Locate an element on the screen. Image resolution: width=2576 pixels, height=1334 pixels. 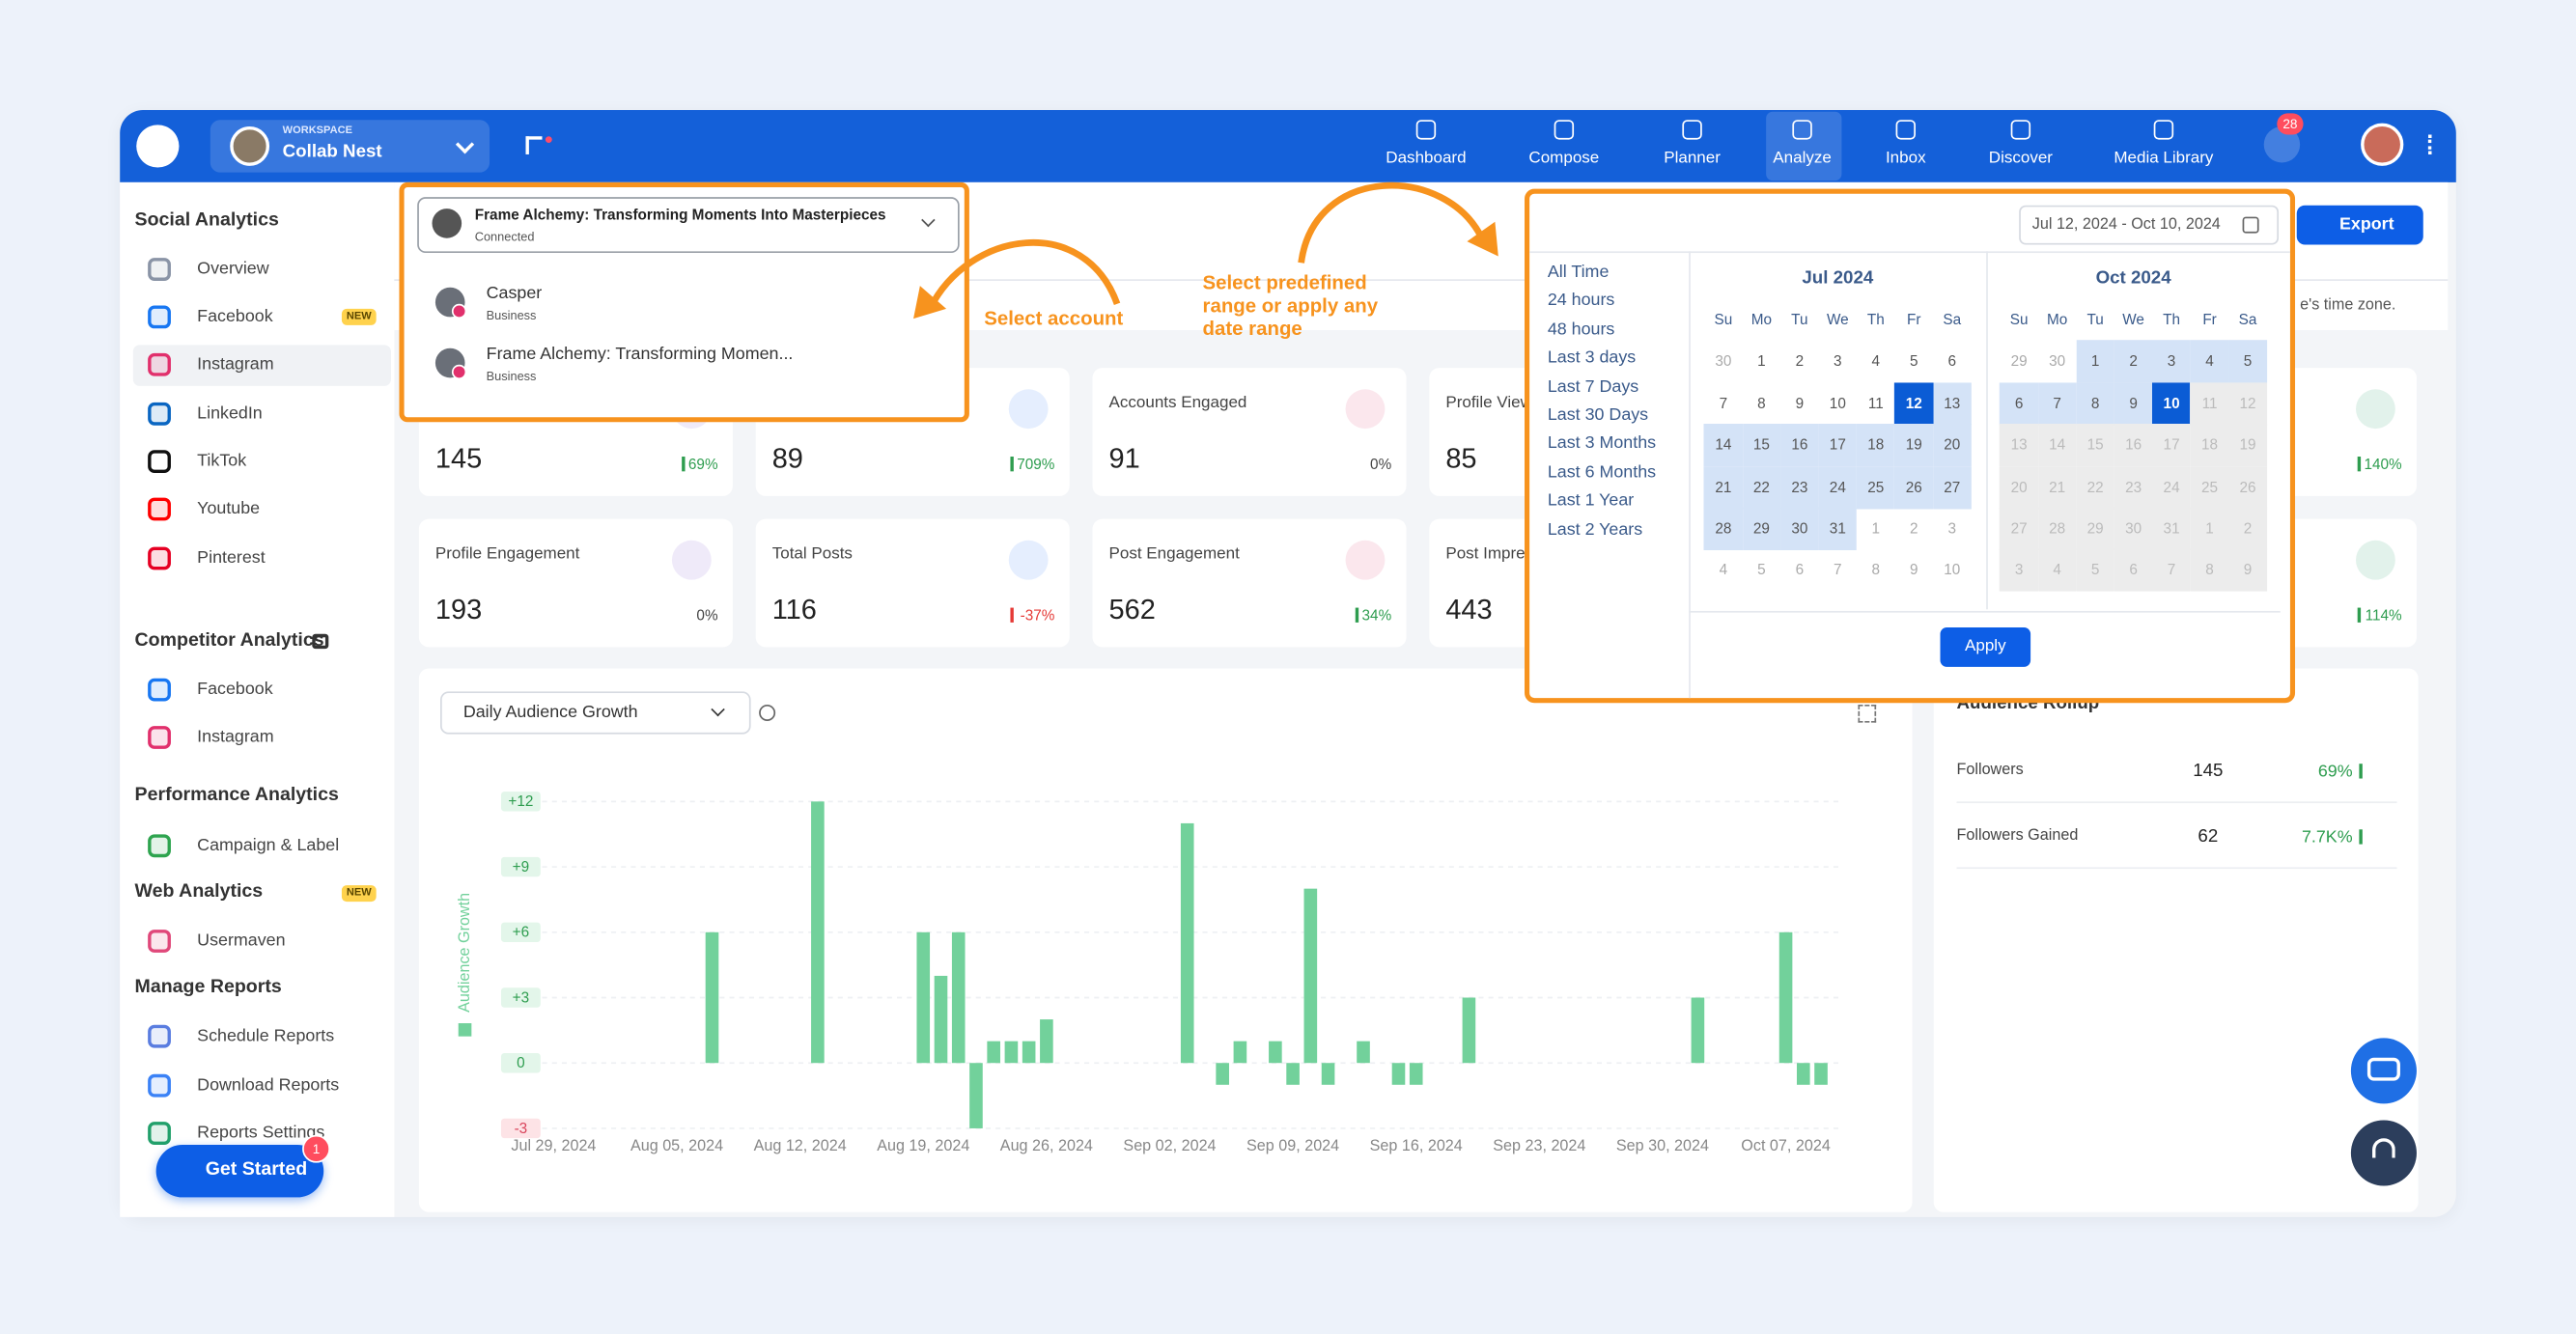
apply-button is located at coordinates (1986, 647).